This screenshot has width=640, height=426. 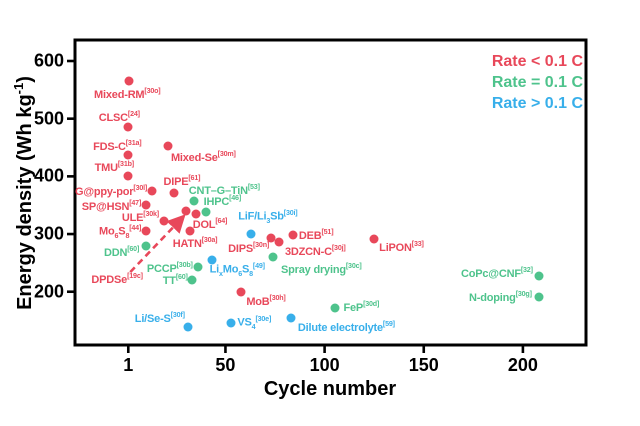 I want to click on point-label: CLSC[24], so click(x=119, y=117).